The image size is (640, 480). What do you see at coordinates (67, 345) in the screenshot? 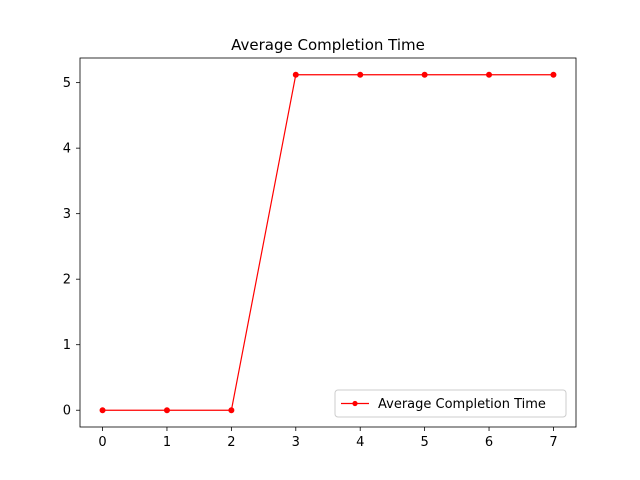
I see `y-tick-label: 1` at bounding box center [67, 345].